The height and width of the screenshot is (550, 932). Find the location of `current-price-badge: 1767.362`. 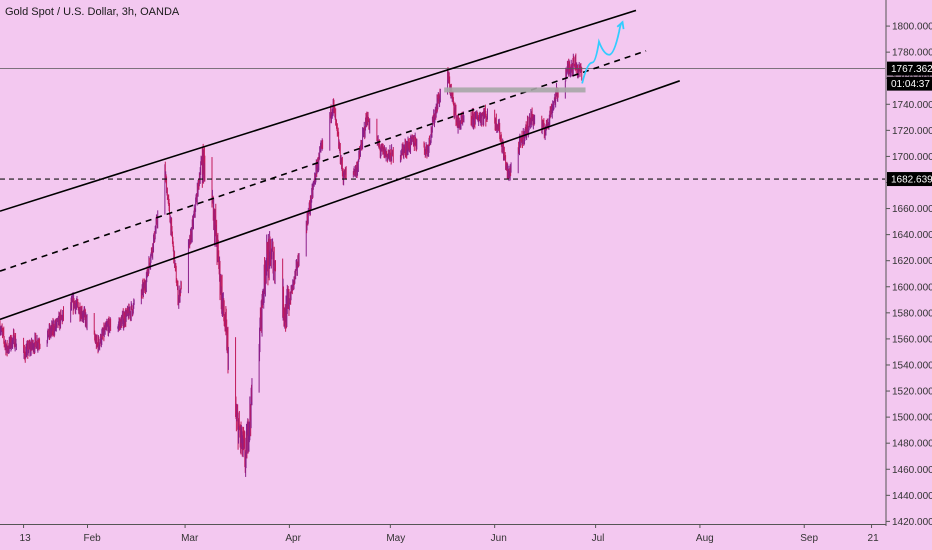

current-price-badge: 1767.362 is located at coordinates (911, 69).